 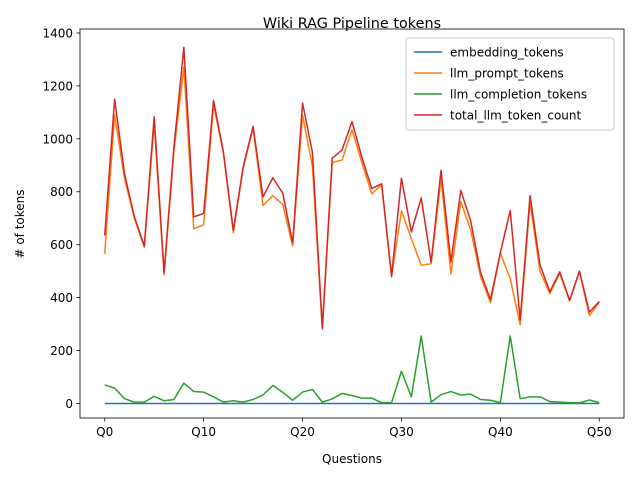 I want to click on series-line-llm-completion-tokens, so click(x=352, y=369).